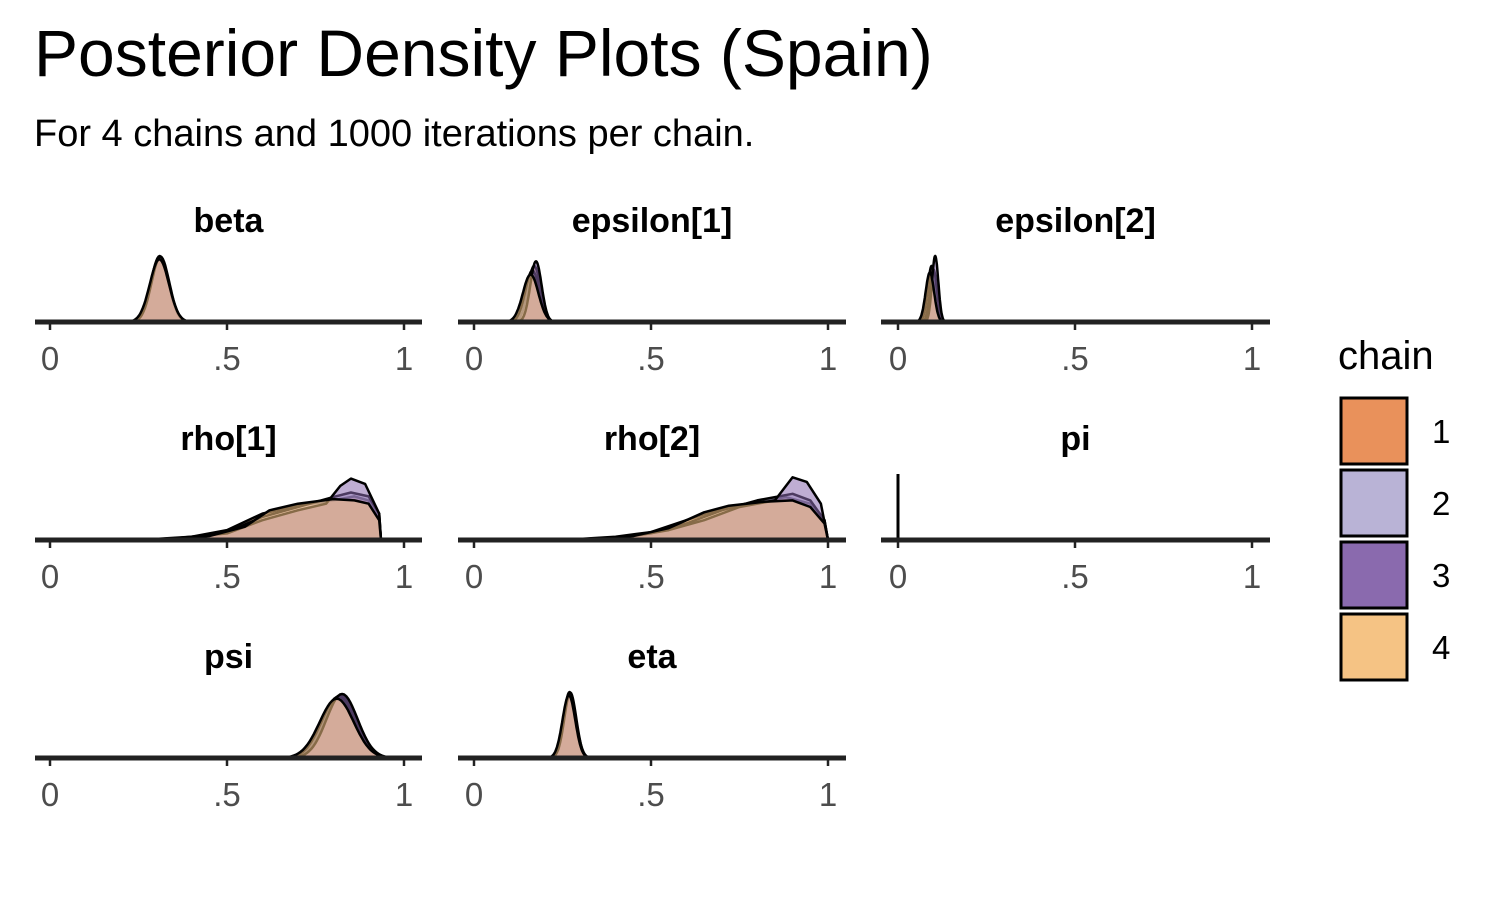  What do you see at coordinates (652, 725) in the screenshot?
I see `panel-eta: eta 0 .5 1` at bounding box center [652, 725].